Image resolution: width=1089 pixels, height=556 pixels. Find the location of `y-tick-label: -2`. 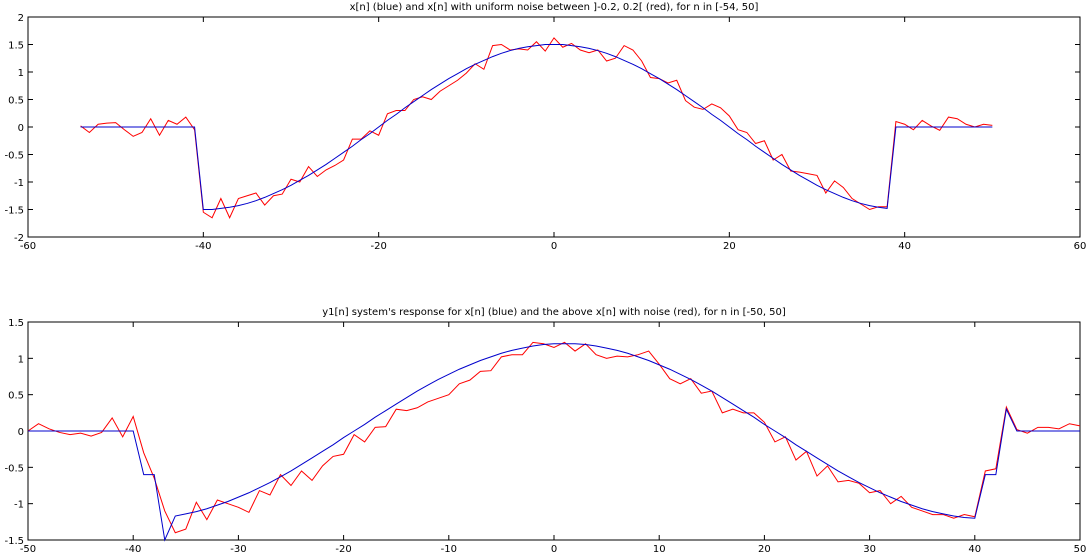

y-tick-label: -2 is located at coordinates (19, 238).